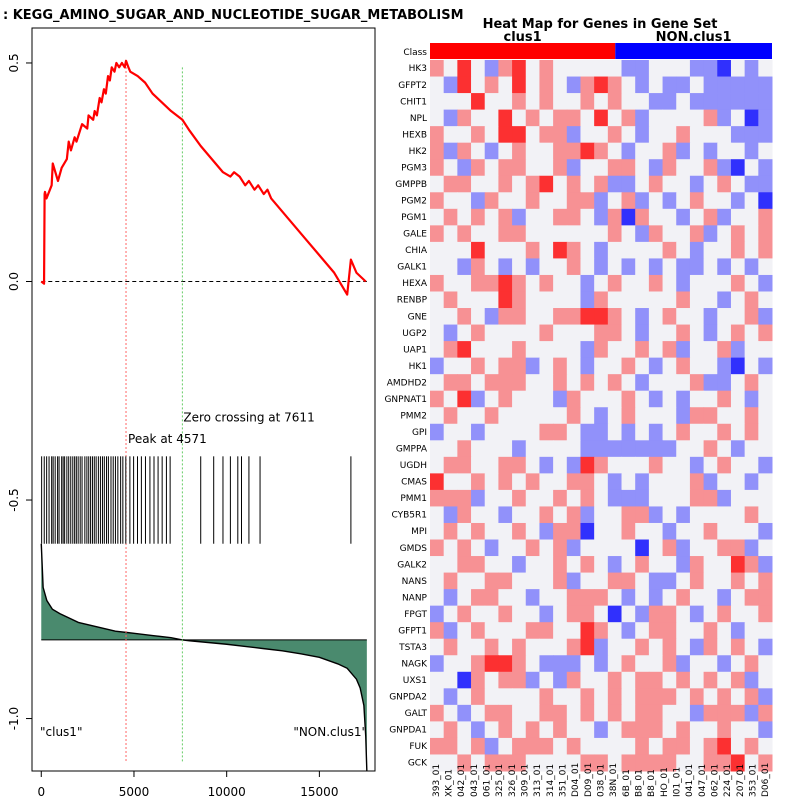 The image size is (800, 804). I want to click on heatmap-column-label: 042_01, so click(462, 780).